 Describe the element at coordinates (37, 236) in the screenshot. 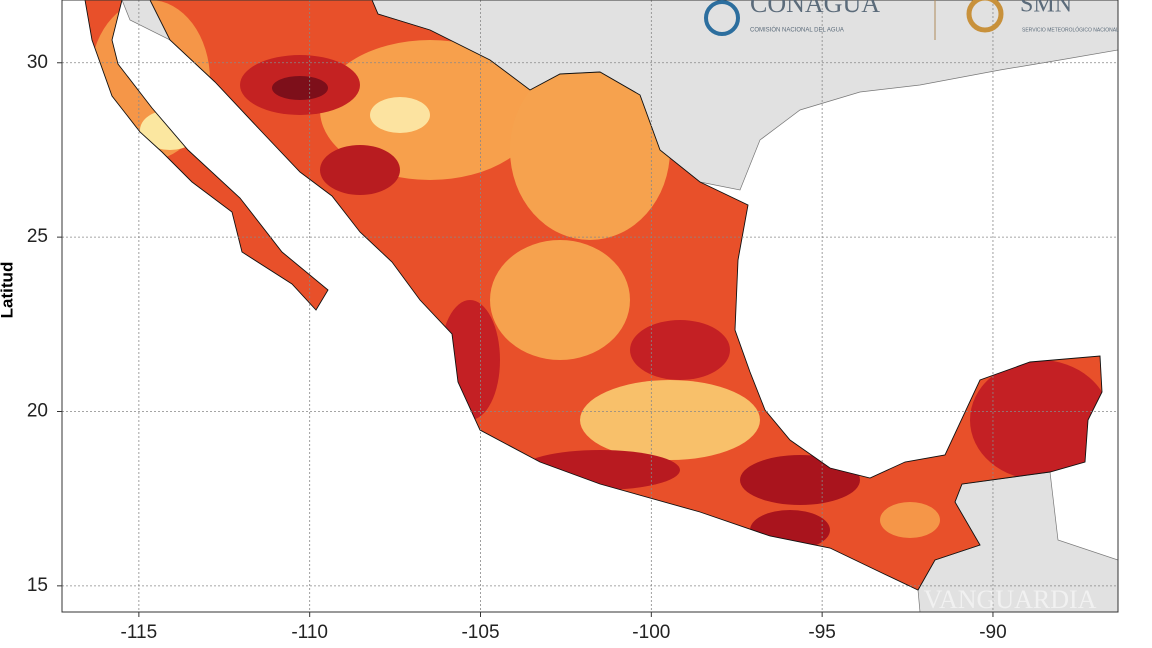

I see `y-tick-label: 25` at that location.